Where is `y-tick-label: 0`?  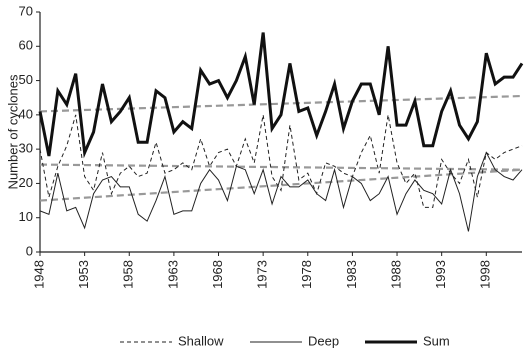
y-tick-label: 0 is located at coordinates (29, 250).